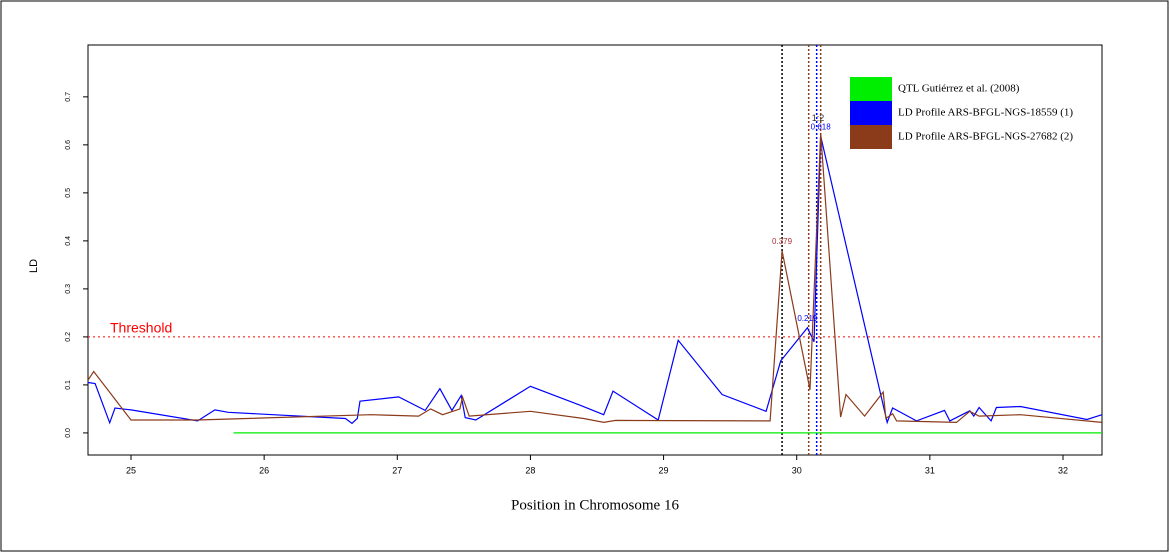 The height and width of the screenshot is (553, 1170). I want to click on legend-label: LD Profile ARS-BFGL-NGS-18559 (1), so click(985, 113).